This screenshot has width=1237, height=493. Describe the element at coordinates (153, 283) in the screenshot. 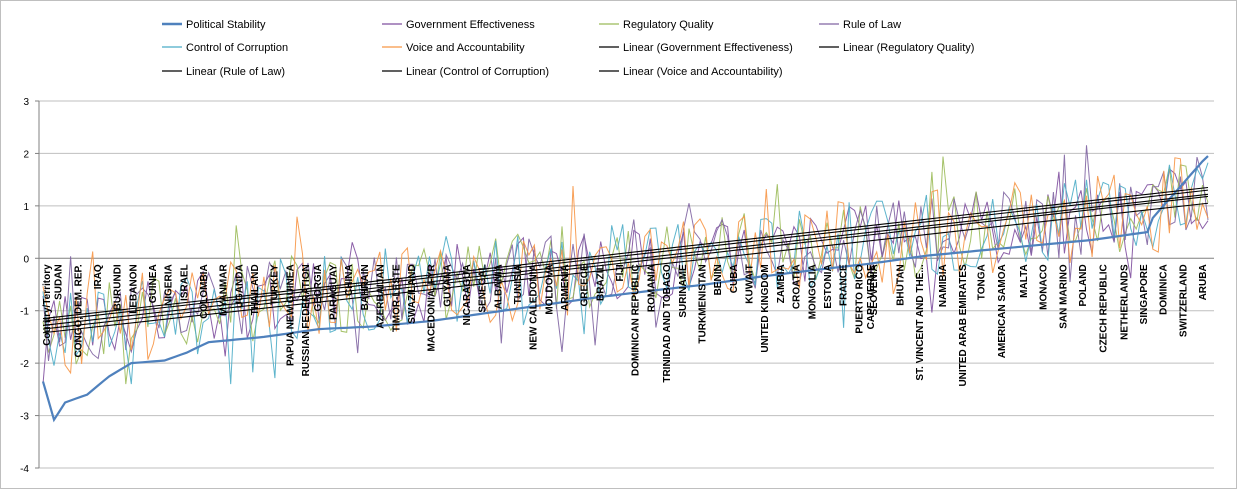

I see `x-category-label: GUINEA` at that location.